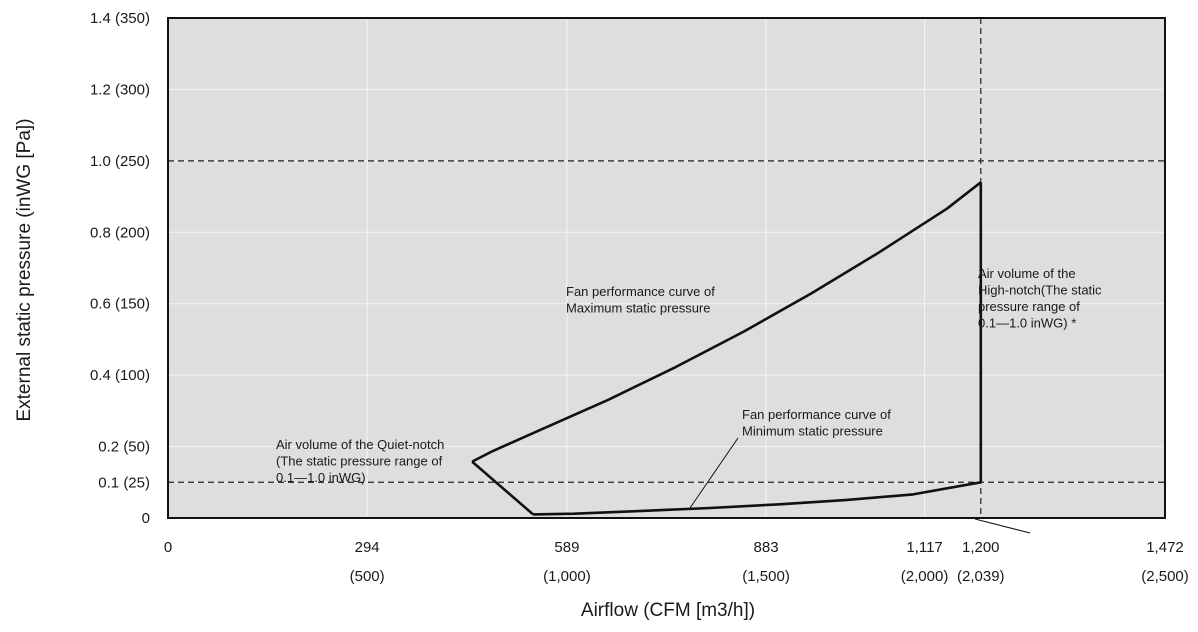 The height and width of the screenshot is (632, 1198). I want to click on min-curve-label: Fan performance curve of, so click(816, 414).